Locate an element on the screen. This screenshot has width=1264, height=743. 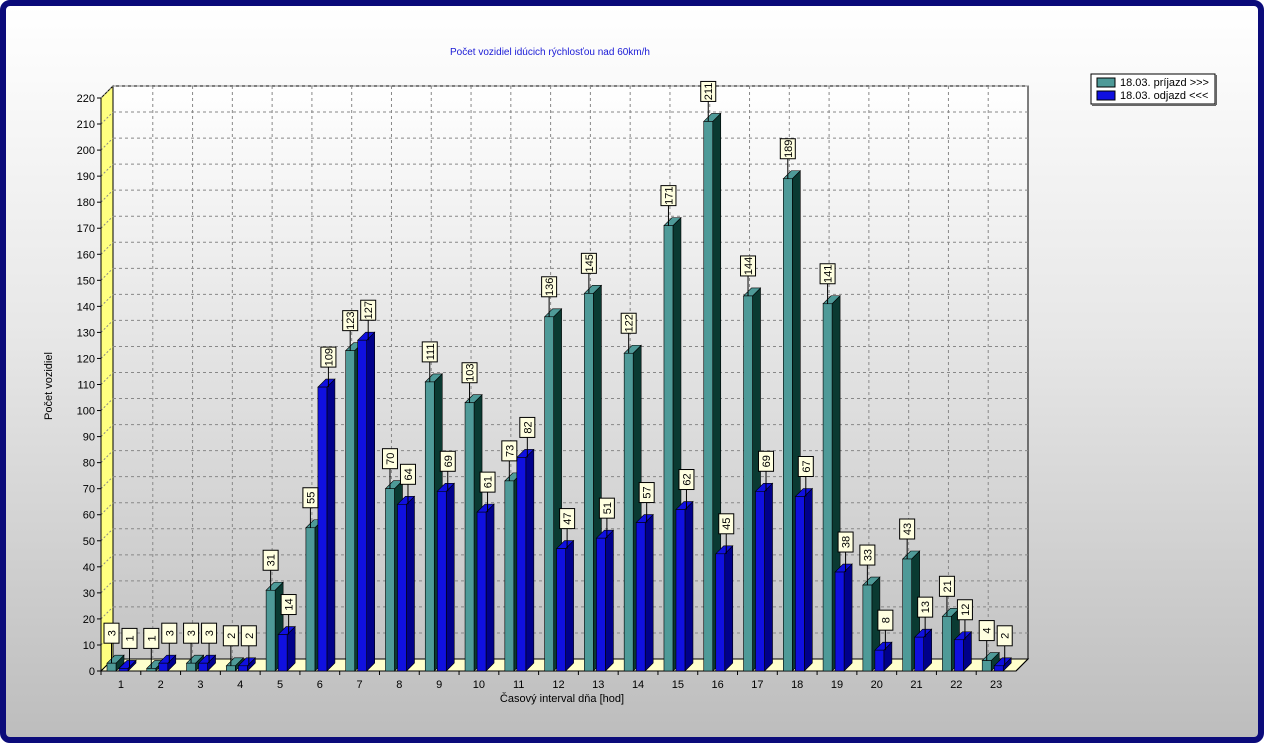
data-label-arrival: 111 is located at coordinates (429, 361).